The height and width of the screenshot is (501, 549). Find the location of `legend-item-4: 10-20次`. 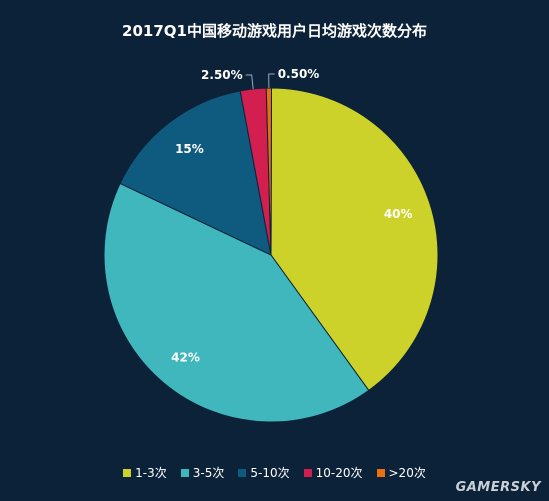

legend-item-4: 10-20次 is located at coordinates (333, 472).